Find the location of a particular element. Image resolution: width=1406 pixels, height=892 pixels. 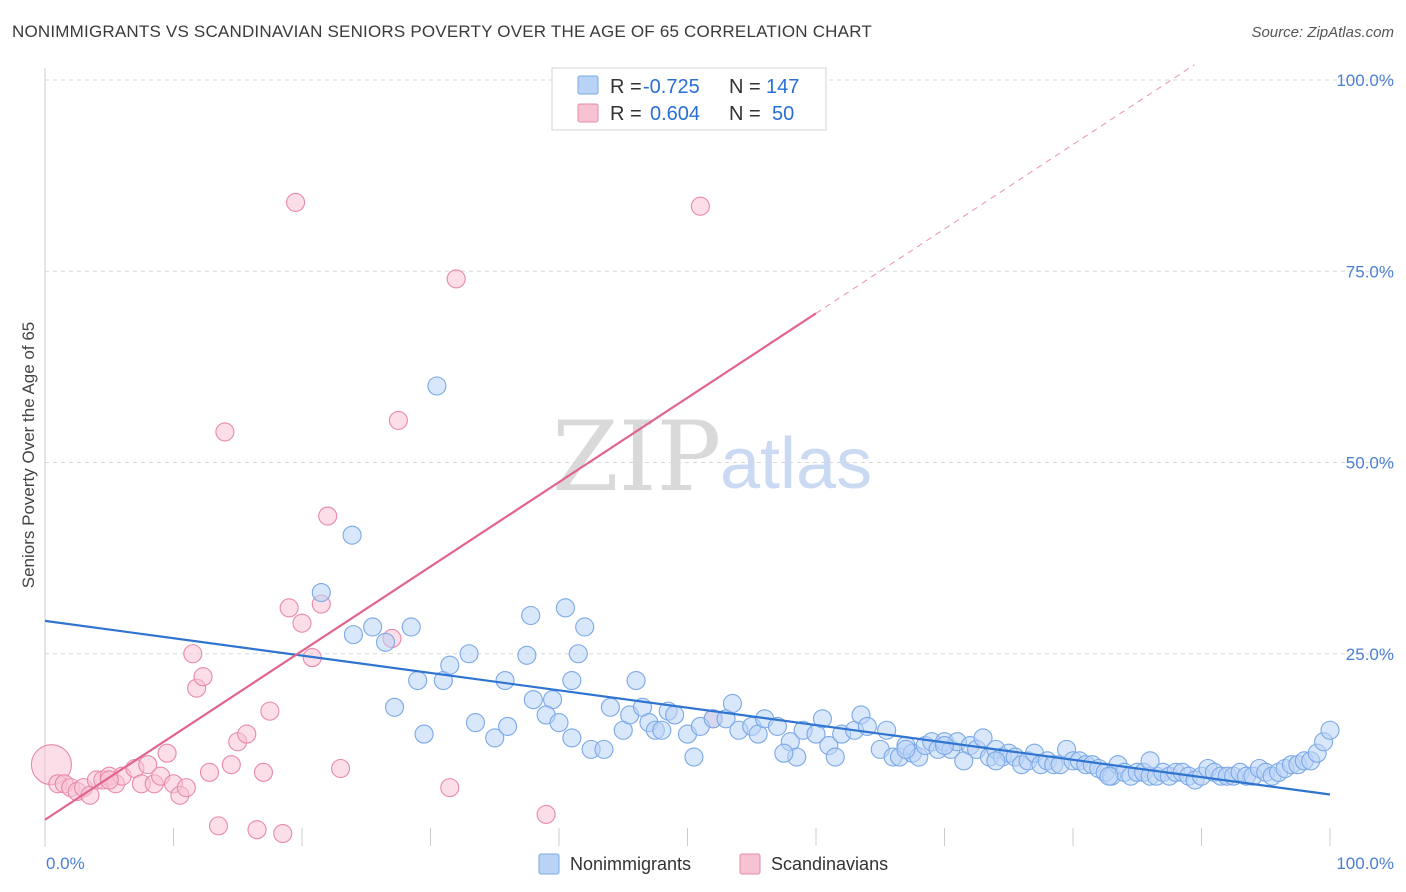

x-tick-label-max: 100.0% is located at coordinates (1365, 863).